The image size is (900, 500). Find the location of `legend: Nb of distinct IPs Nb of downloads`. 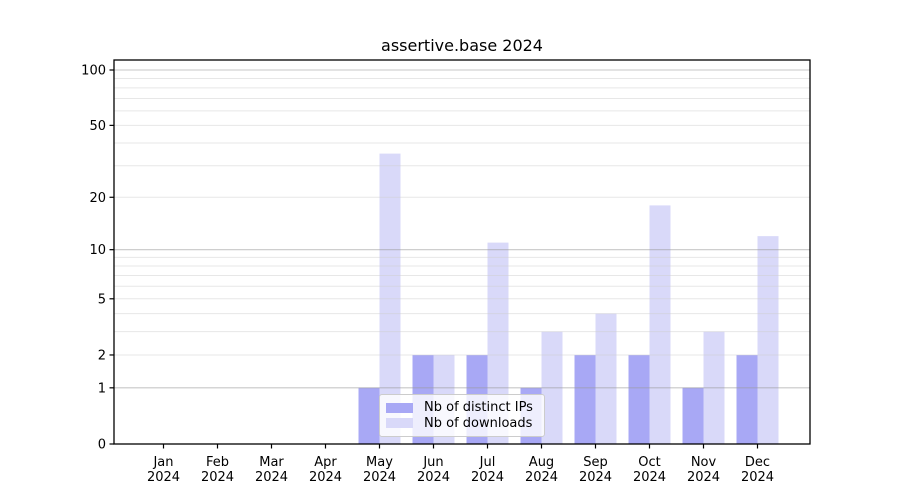

legend: Nb of distinct IPs Nb of downloads is located at coordinates (462, 415).